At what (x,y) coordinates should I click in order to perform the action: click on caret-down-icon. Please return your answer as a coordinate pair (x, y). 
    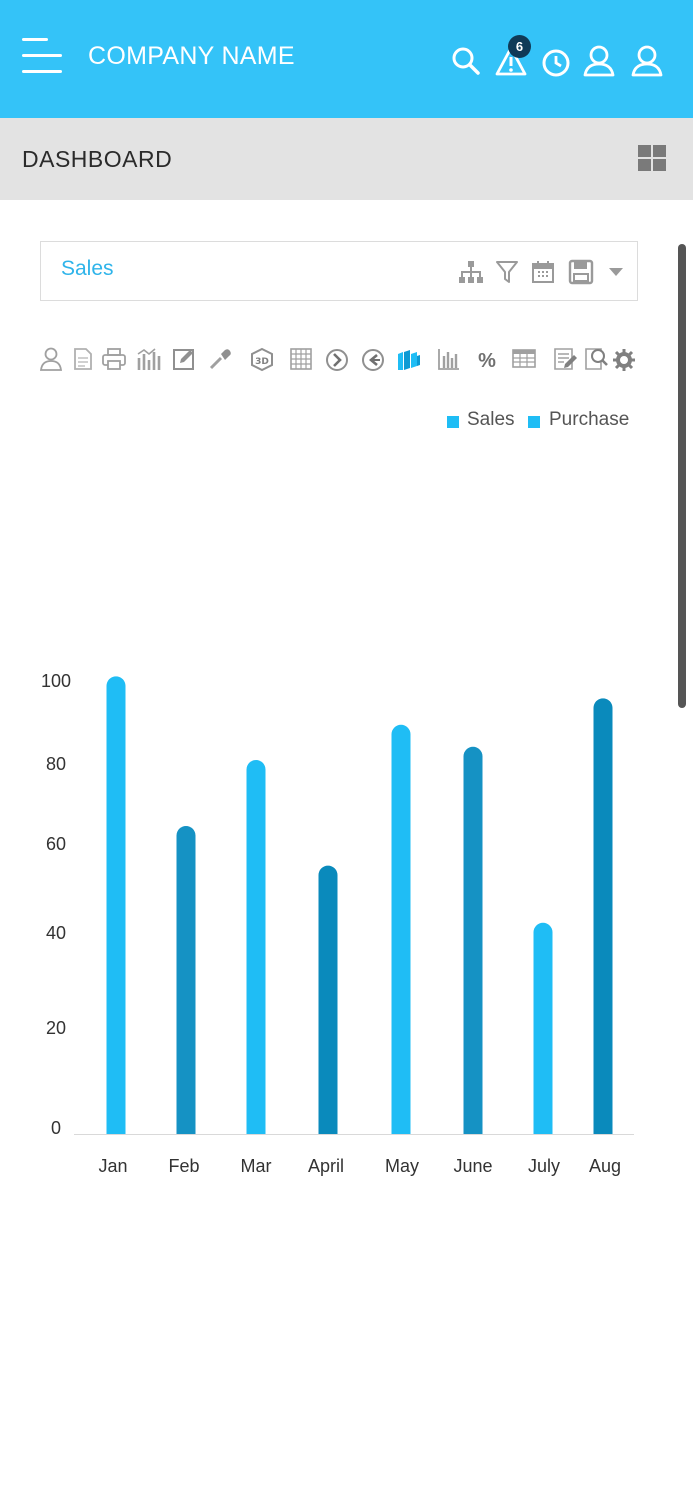
    Looking at the image, I should click on (616, 272).